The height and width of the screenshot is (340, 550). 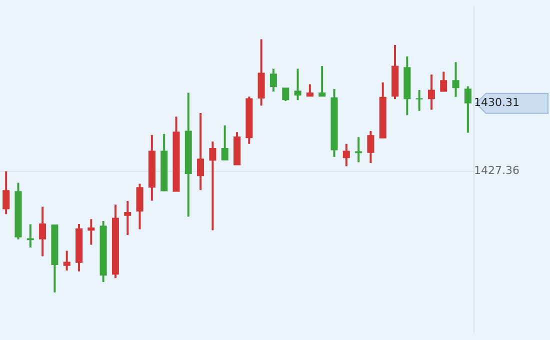 What do you see at coordinates (497, 103) in the screenshot?
I see `y-tick-label: 1430.31` at bounding box center [497, 103].